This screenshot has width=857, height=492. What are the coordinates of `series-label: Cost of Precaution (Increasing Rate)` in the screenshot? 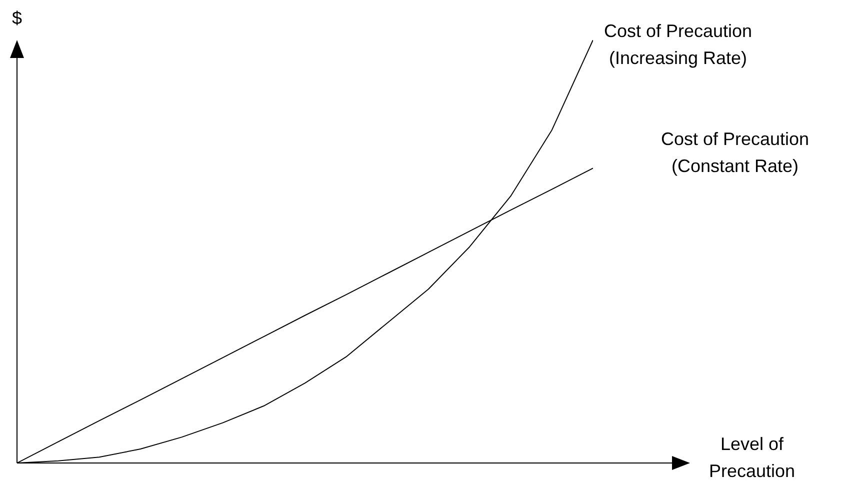 It's located at (678, 44).